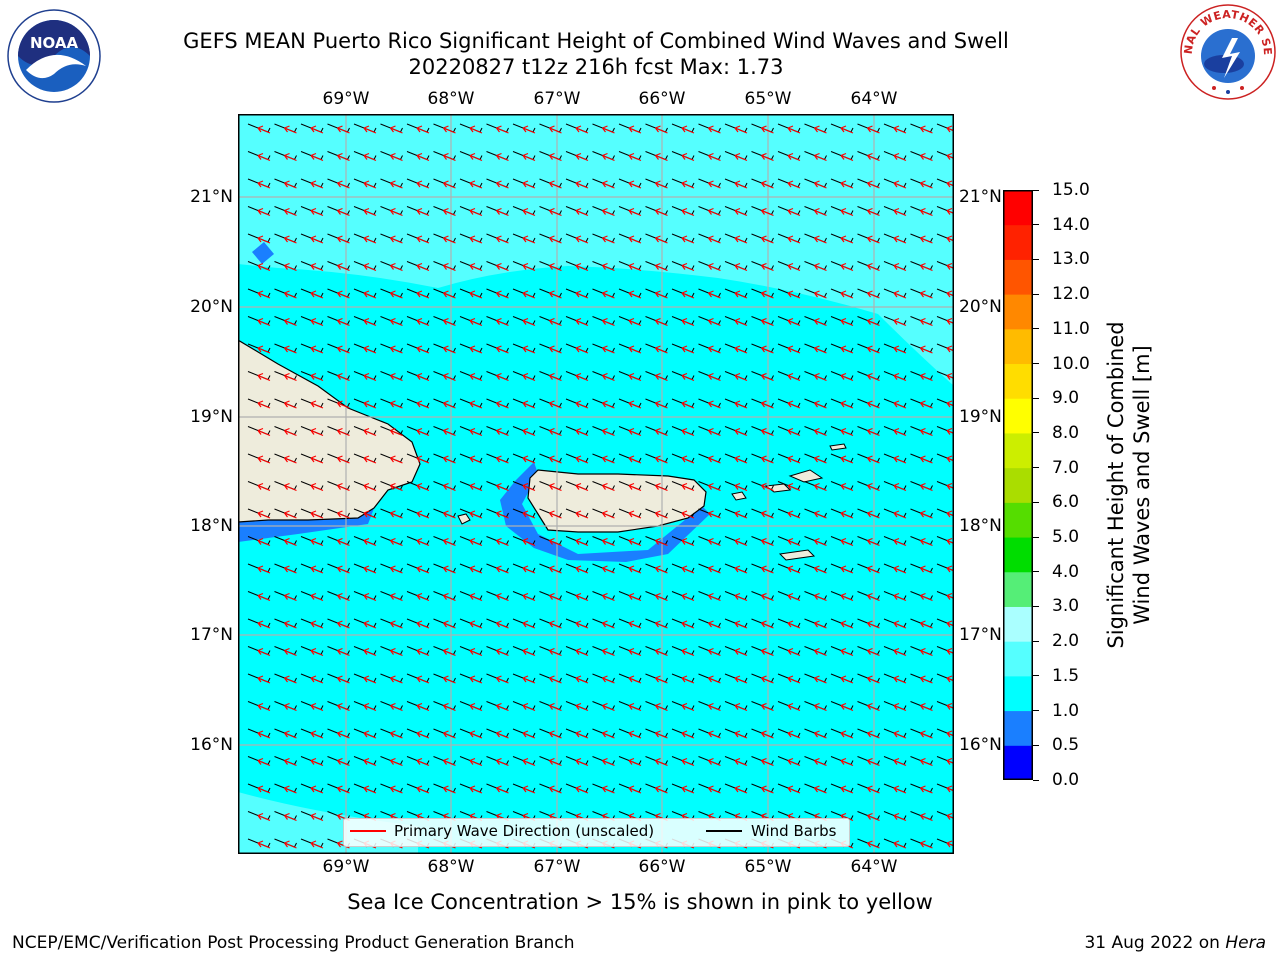 The image size is (1280, 960). What do you see at coordinates (794, 831) in the screenshot?
I see `wind-barb-legend-label: Wind Barbs` at bounding box center [794, 831].